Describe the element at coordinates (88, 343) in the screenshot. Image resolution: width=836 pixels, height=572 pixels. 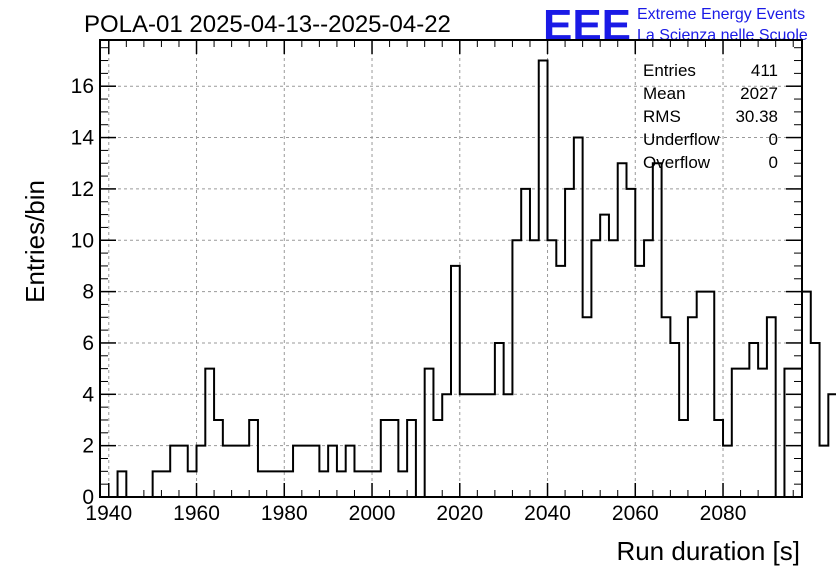
I see `y-tick-label: 6` at that location.